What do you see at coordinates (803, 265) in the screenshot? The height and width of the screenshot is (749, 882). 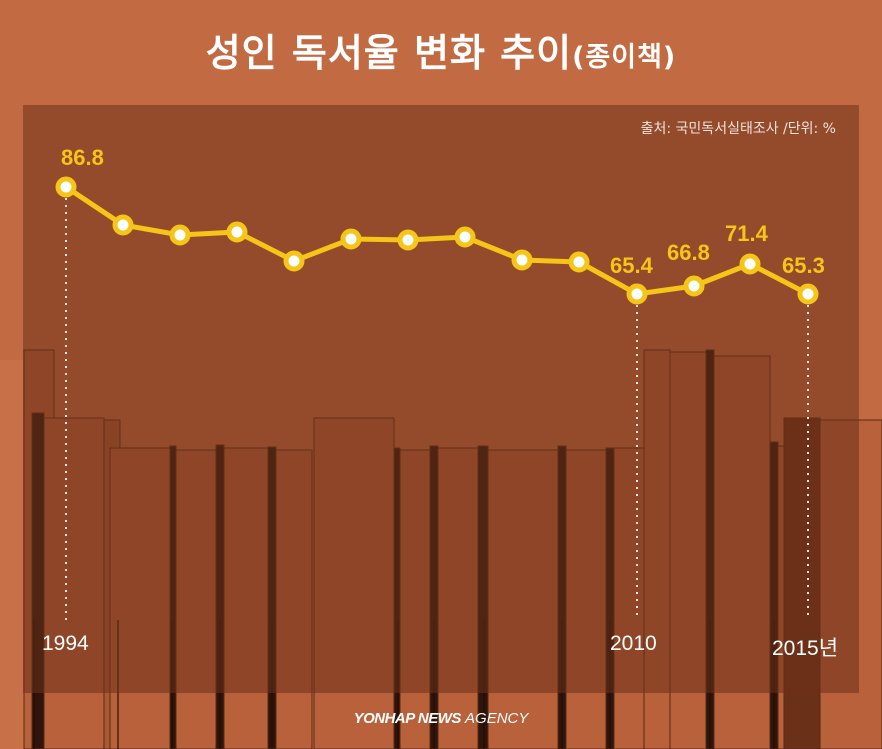 I see `data-label-2015: 65.3` at bounding box center [803, 265].